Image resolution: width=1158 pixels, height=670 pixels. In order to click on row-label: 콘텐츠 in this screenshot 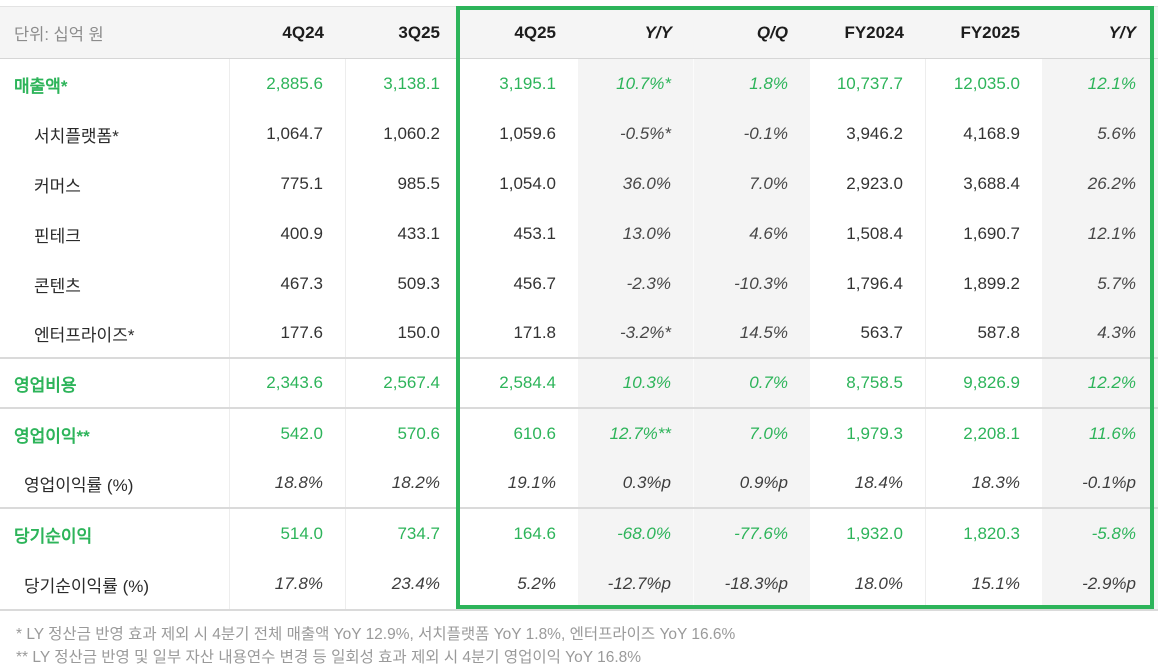, I will do `click(115, 284)`.